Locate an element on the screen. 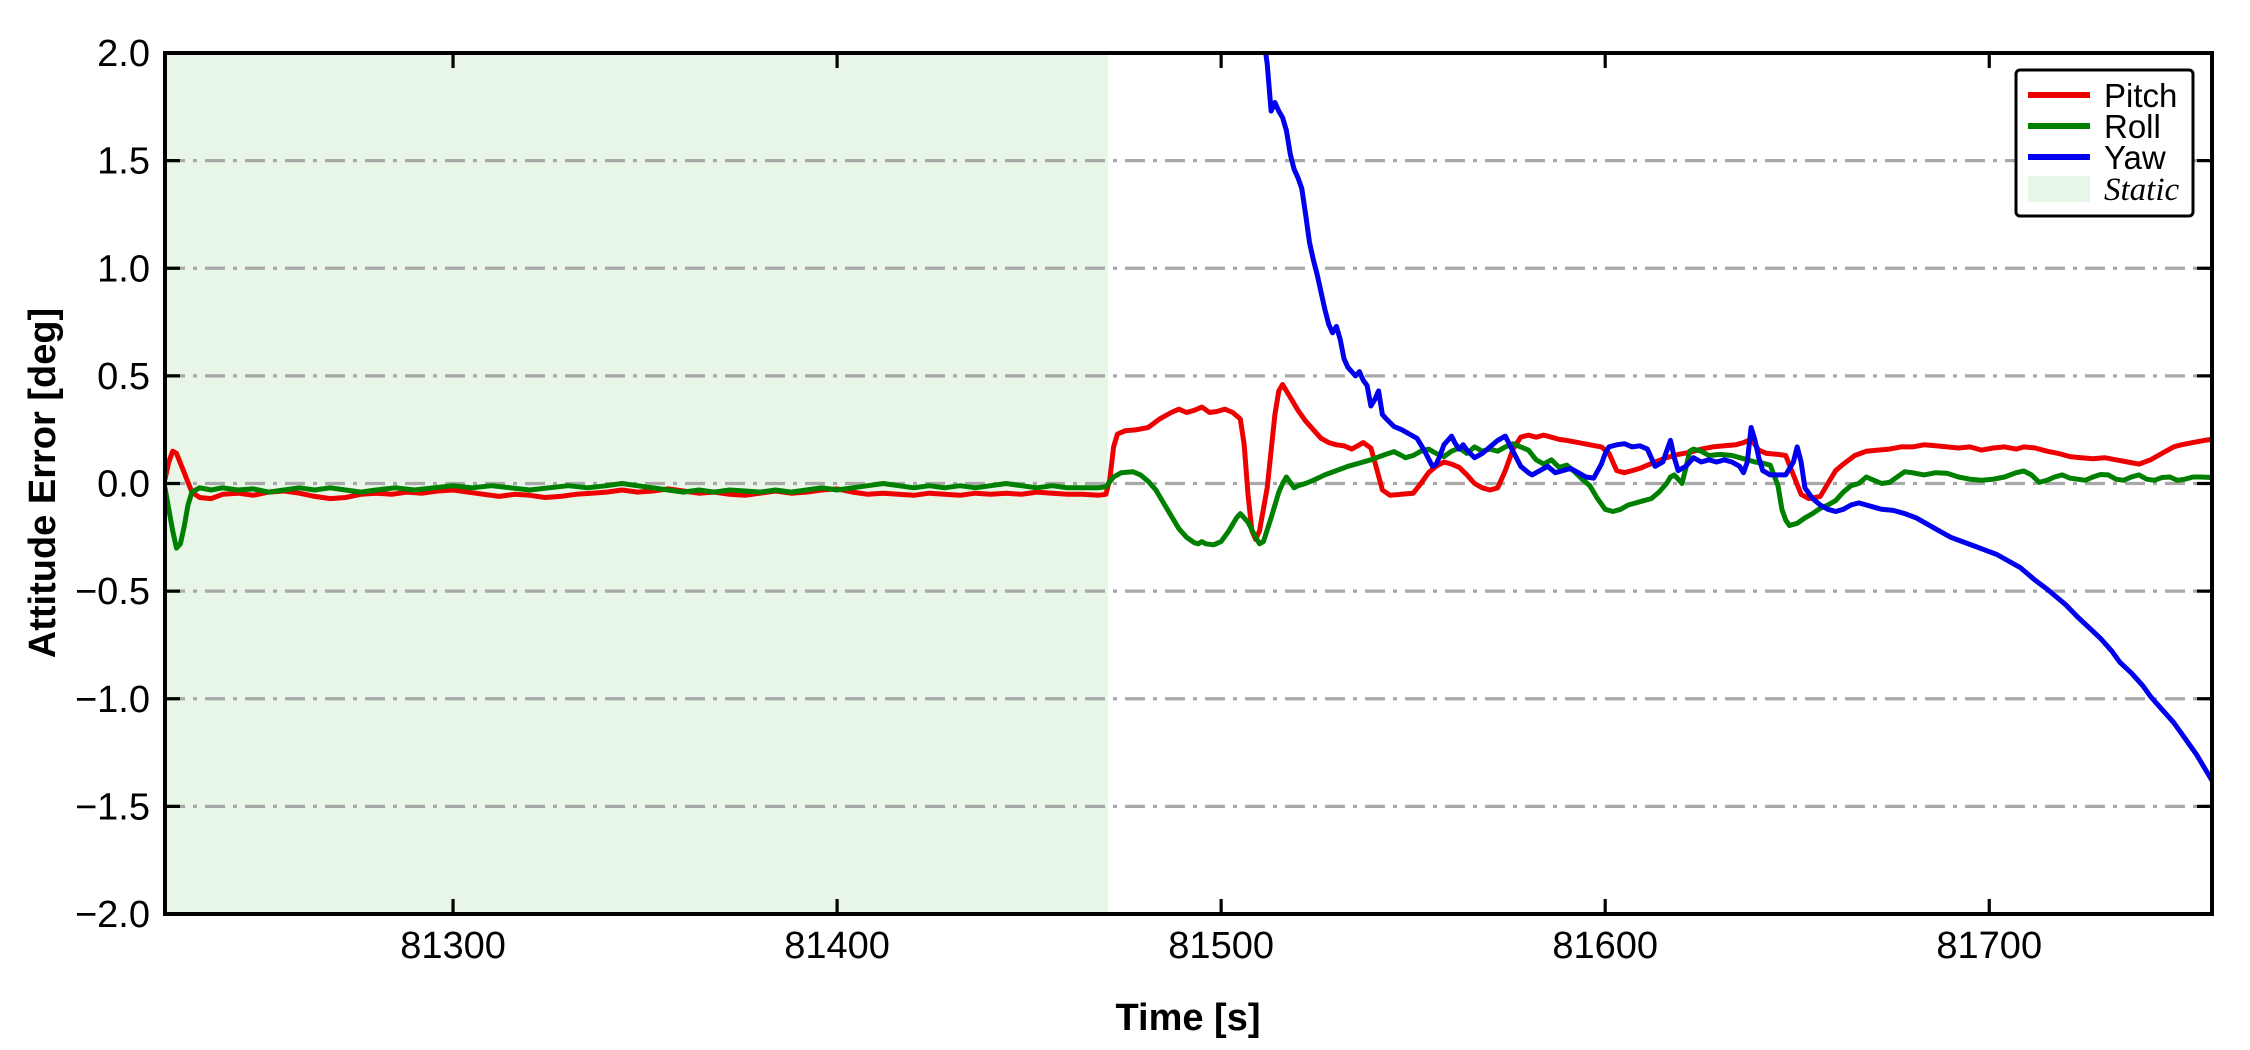 This screenshot has width=2250, height=1050. y-tick-label: 1.0 is located at coordinates (123, 269).